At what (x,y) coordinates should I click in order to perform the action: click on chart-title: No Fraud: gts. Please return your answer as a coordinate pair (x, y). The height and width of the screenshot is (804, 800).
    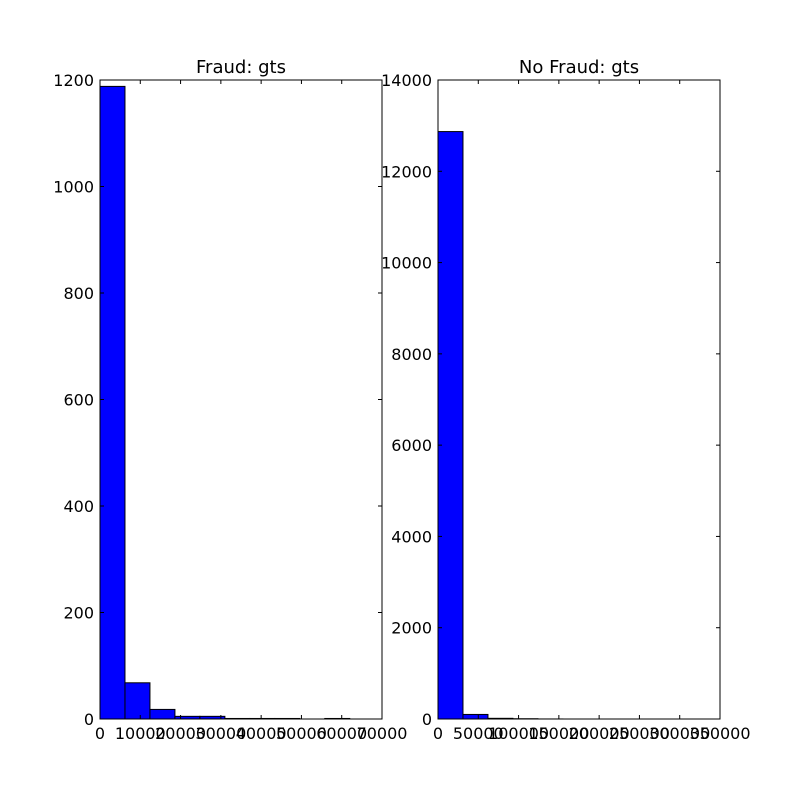
    Looking at the image, I should click on (579, 67).